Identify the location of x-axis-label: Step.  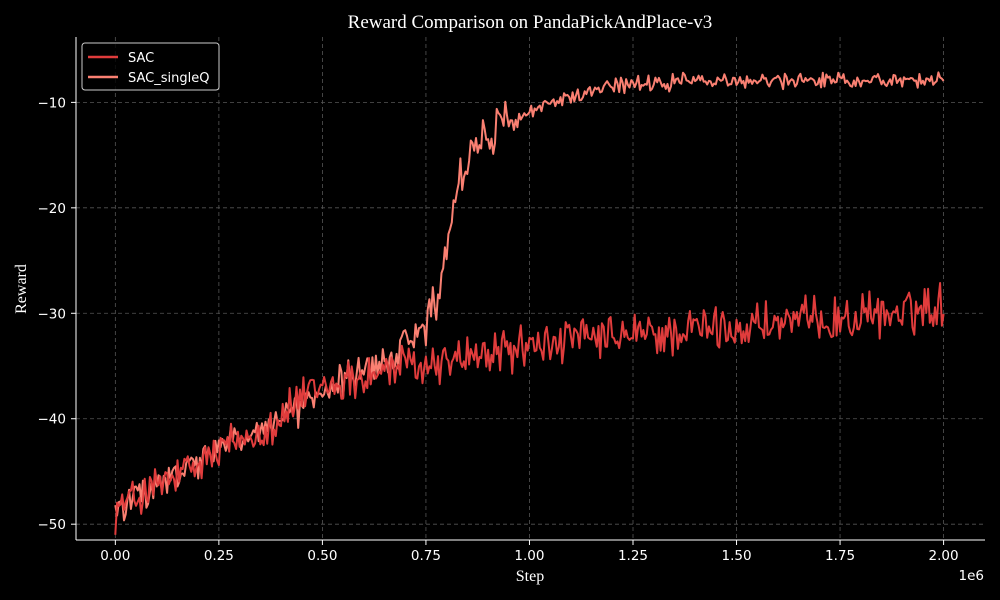
(530, 576).